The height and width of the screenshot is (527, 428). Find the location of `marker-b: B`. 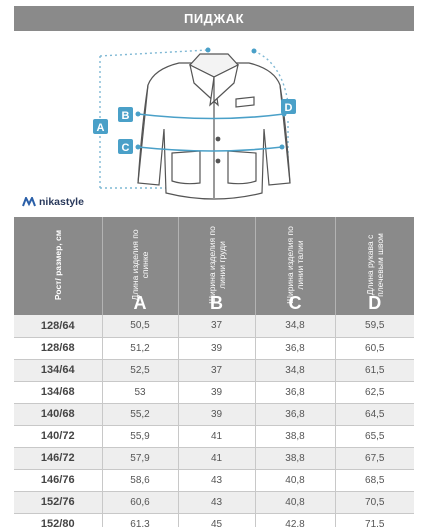

marker-b: B is located at coordinates (125, 114).